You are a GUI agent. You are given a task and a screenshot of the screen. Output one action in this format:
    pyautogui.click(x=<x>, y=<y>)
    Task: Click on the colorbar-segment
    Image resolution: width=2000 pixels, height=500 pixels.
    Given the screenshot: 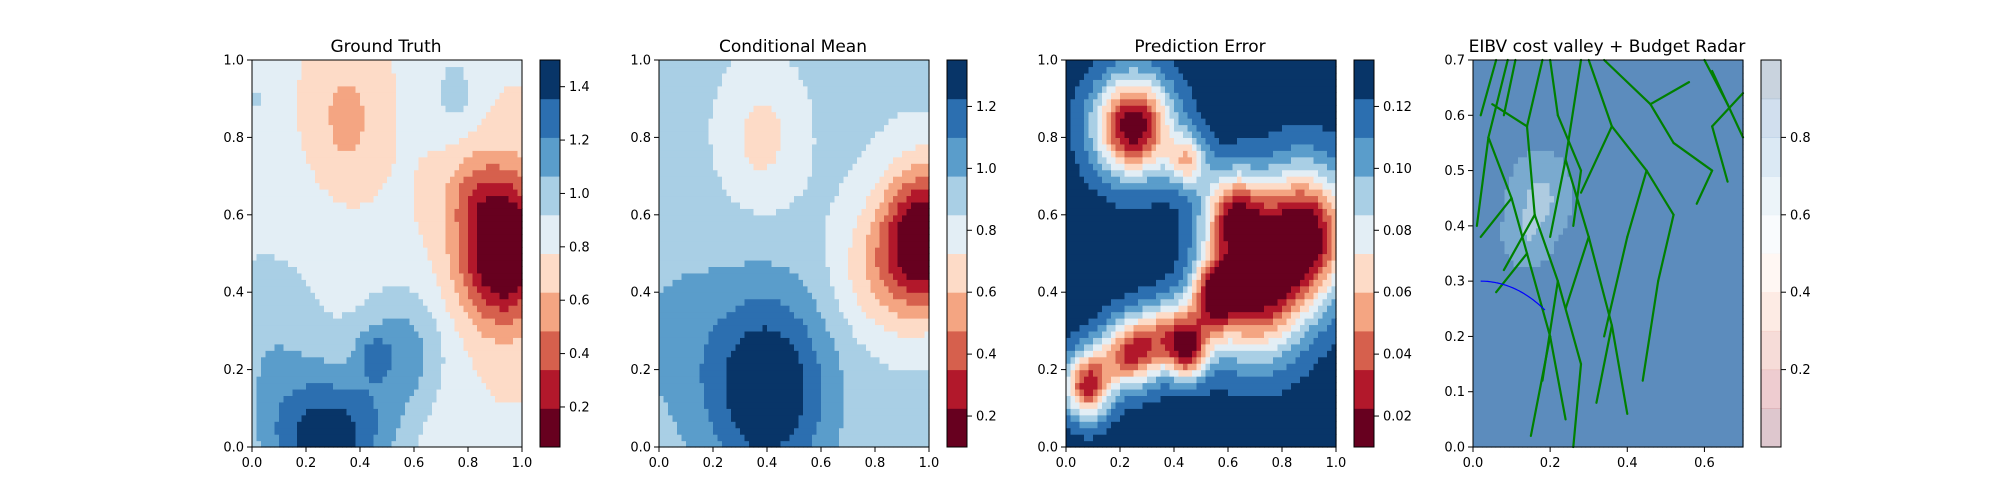 What is the action you would take?
    pyautogui.click(x=550, y=350)
    